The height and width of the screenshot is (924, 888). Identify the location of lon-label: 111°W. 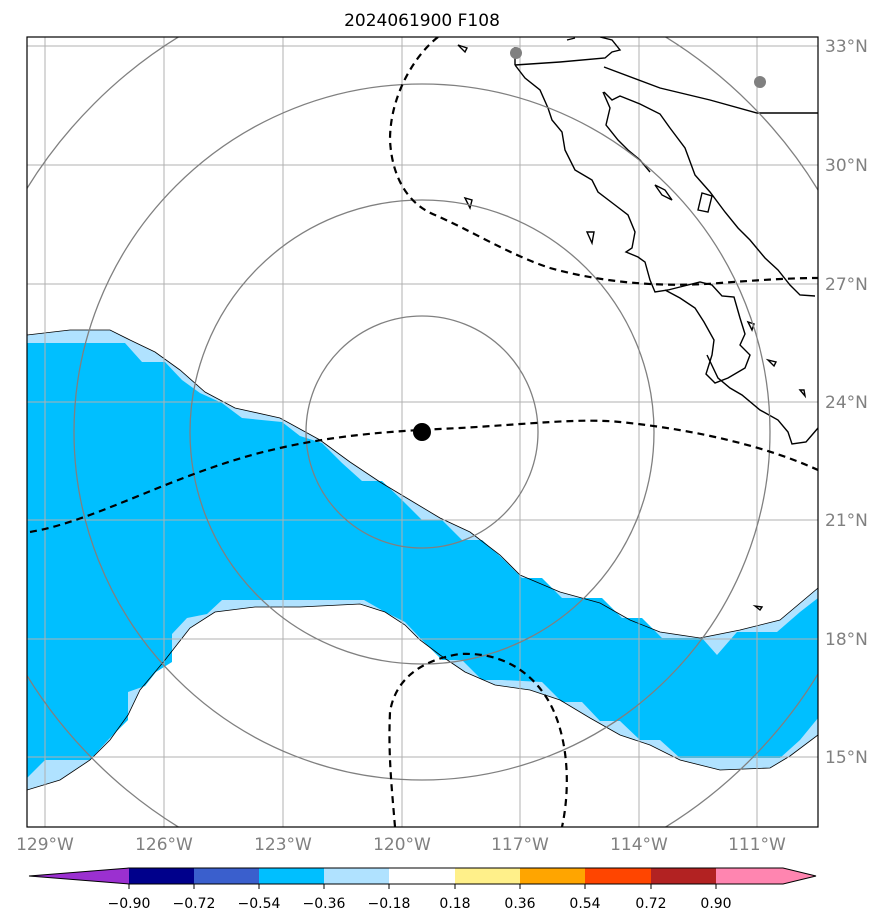
(757, 845).